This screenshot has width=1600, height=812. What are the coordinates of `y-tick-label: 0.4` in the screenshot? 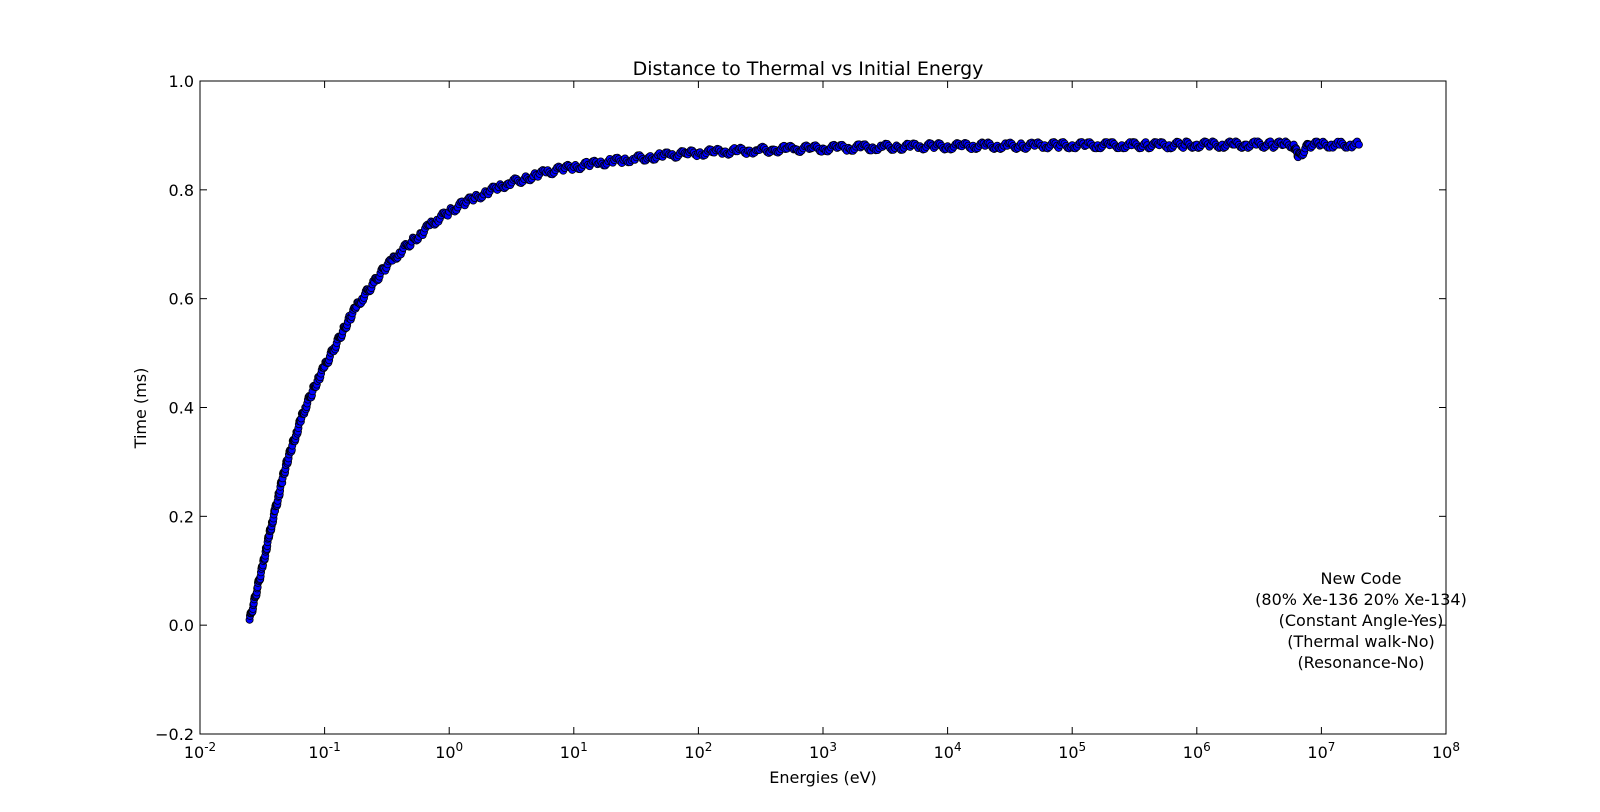 It's located at (181, 408).